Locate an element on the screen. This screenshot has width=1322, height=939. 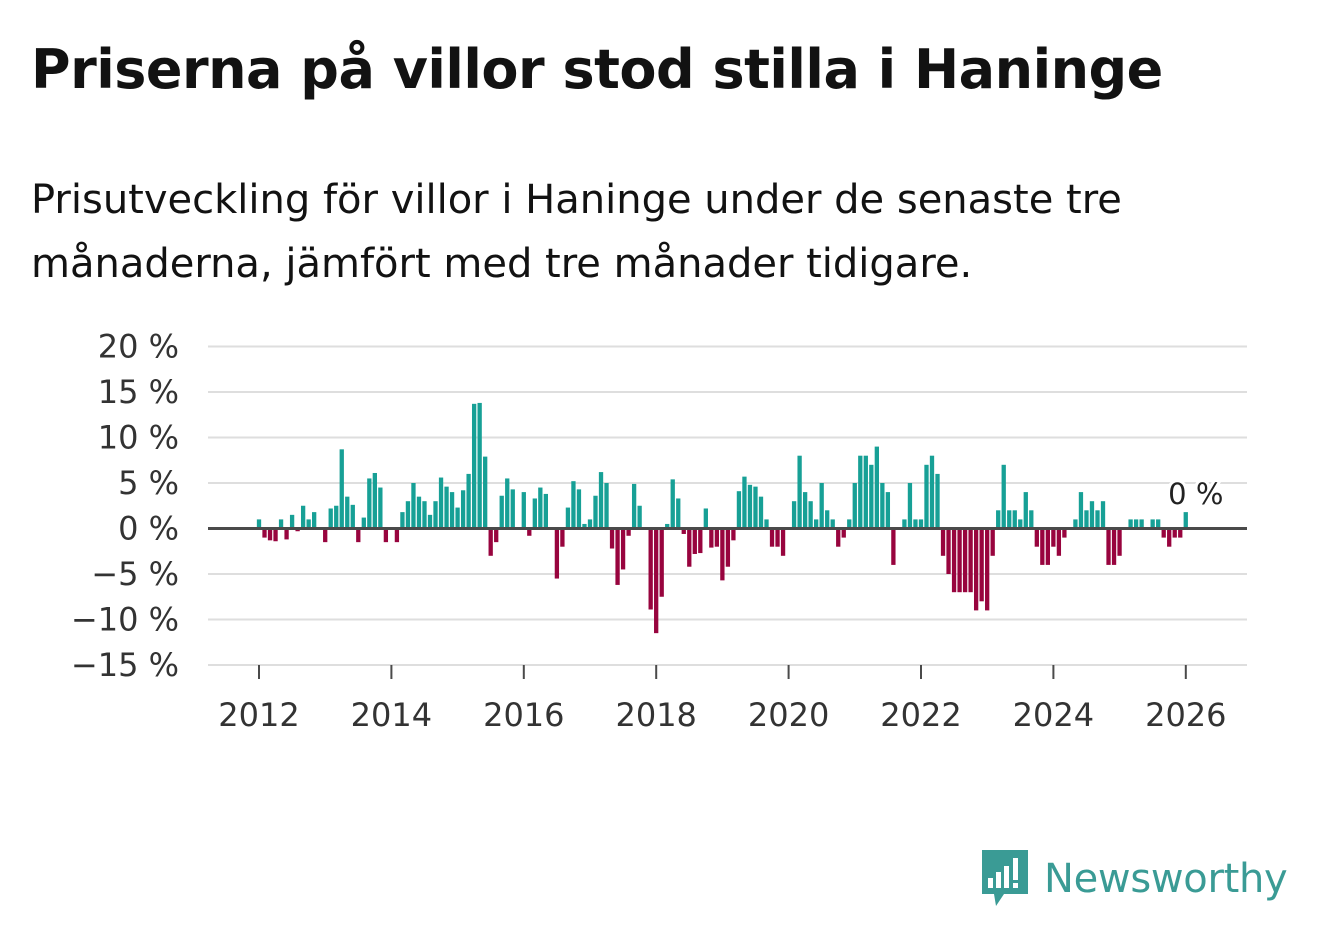
x-tick-label: 2026 is located at coordinates (1185, 715).